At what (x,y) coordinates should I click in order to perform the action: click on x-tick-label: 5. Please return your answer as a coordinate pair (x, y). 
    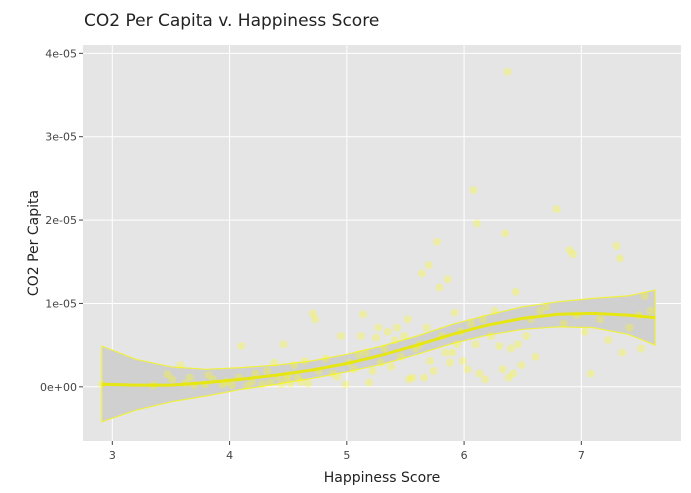
    Looking at the image, I should click on (346, 455).